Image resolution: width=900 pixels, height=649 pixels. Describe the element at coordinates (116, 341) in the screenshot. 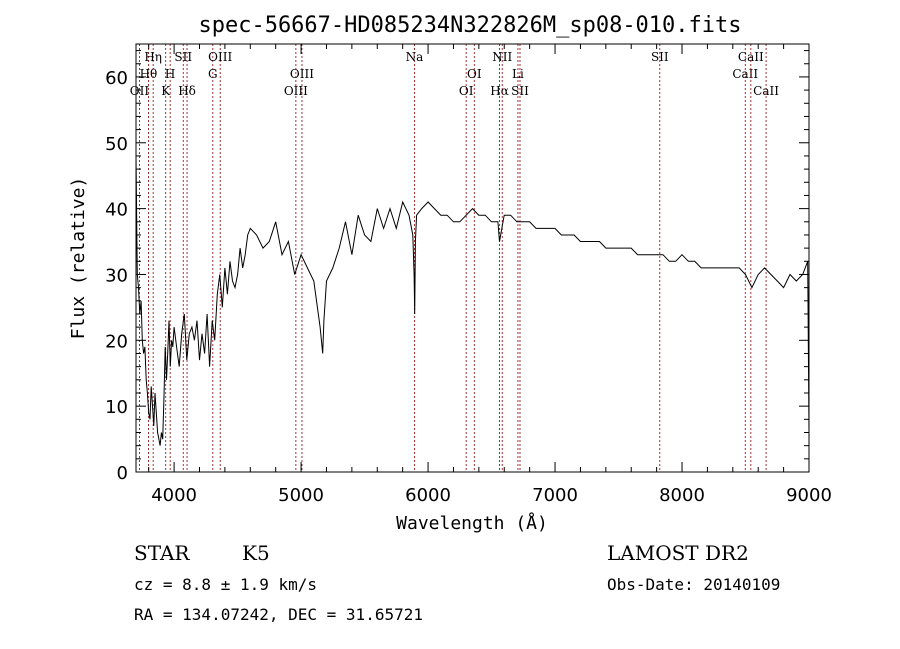

I see `y-tick-label: 20` at that location.